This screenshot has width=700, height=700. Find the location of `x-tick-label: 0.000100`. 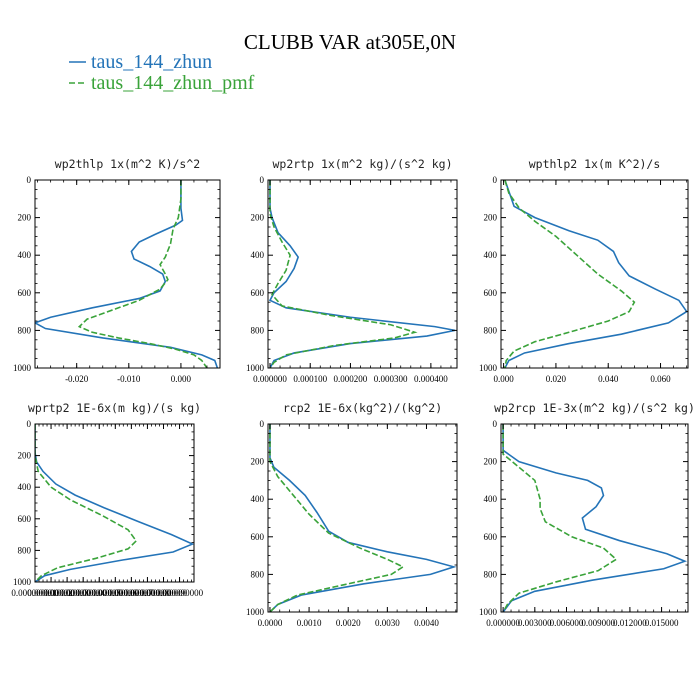

x-tick-label: 0.000100 is located at coordinates (310, 379).